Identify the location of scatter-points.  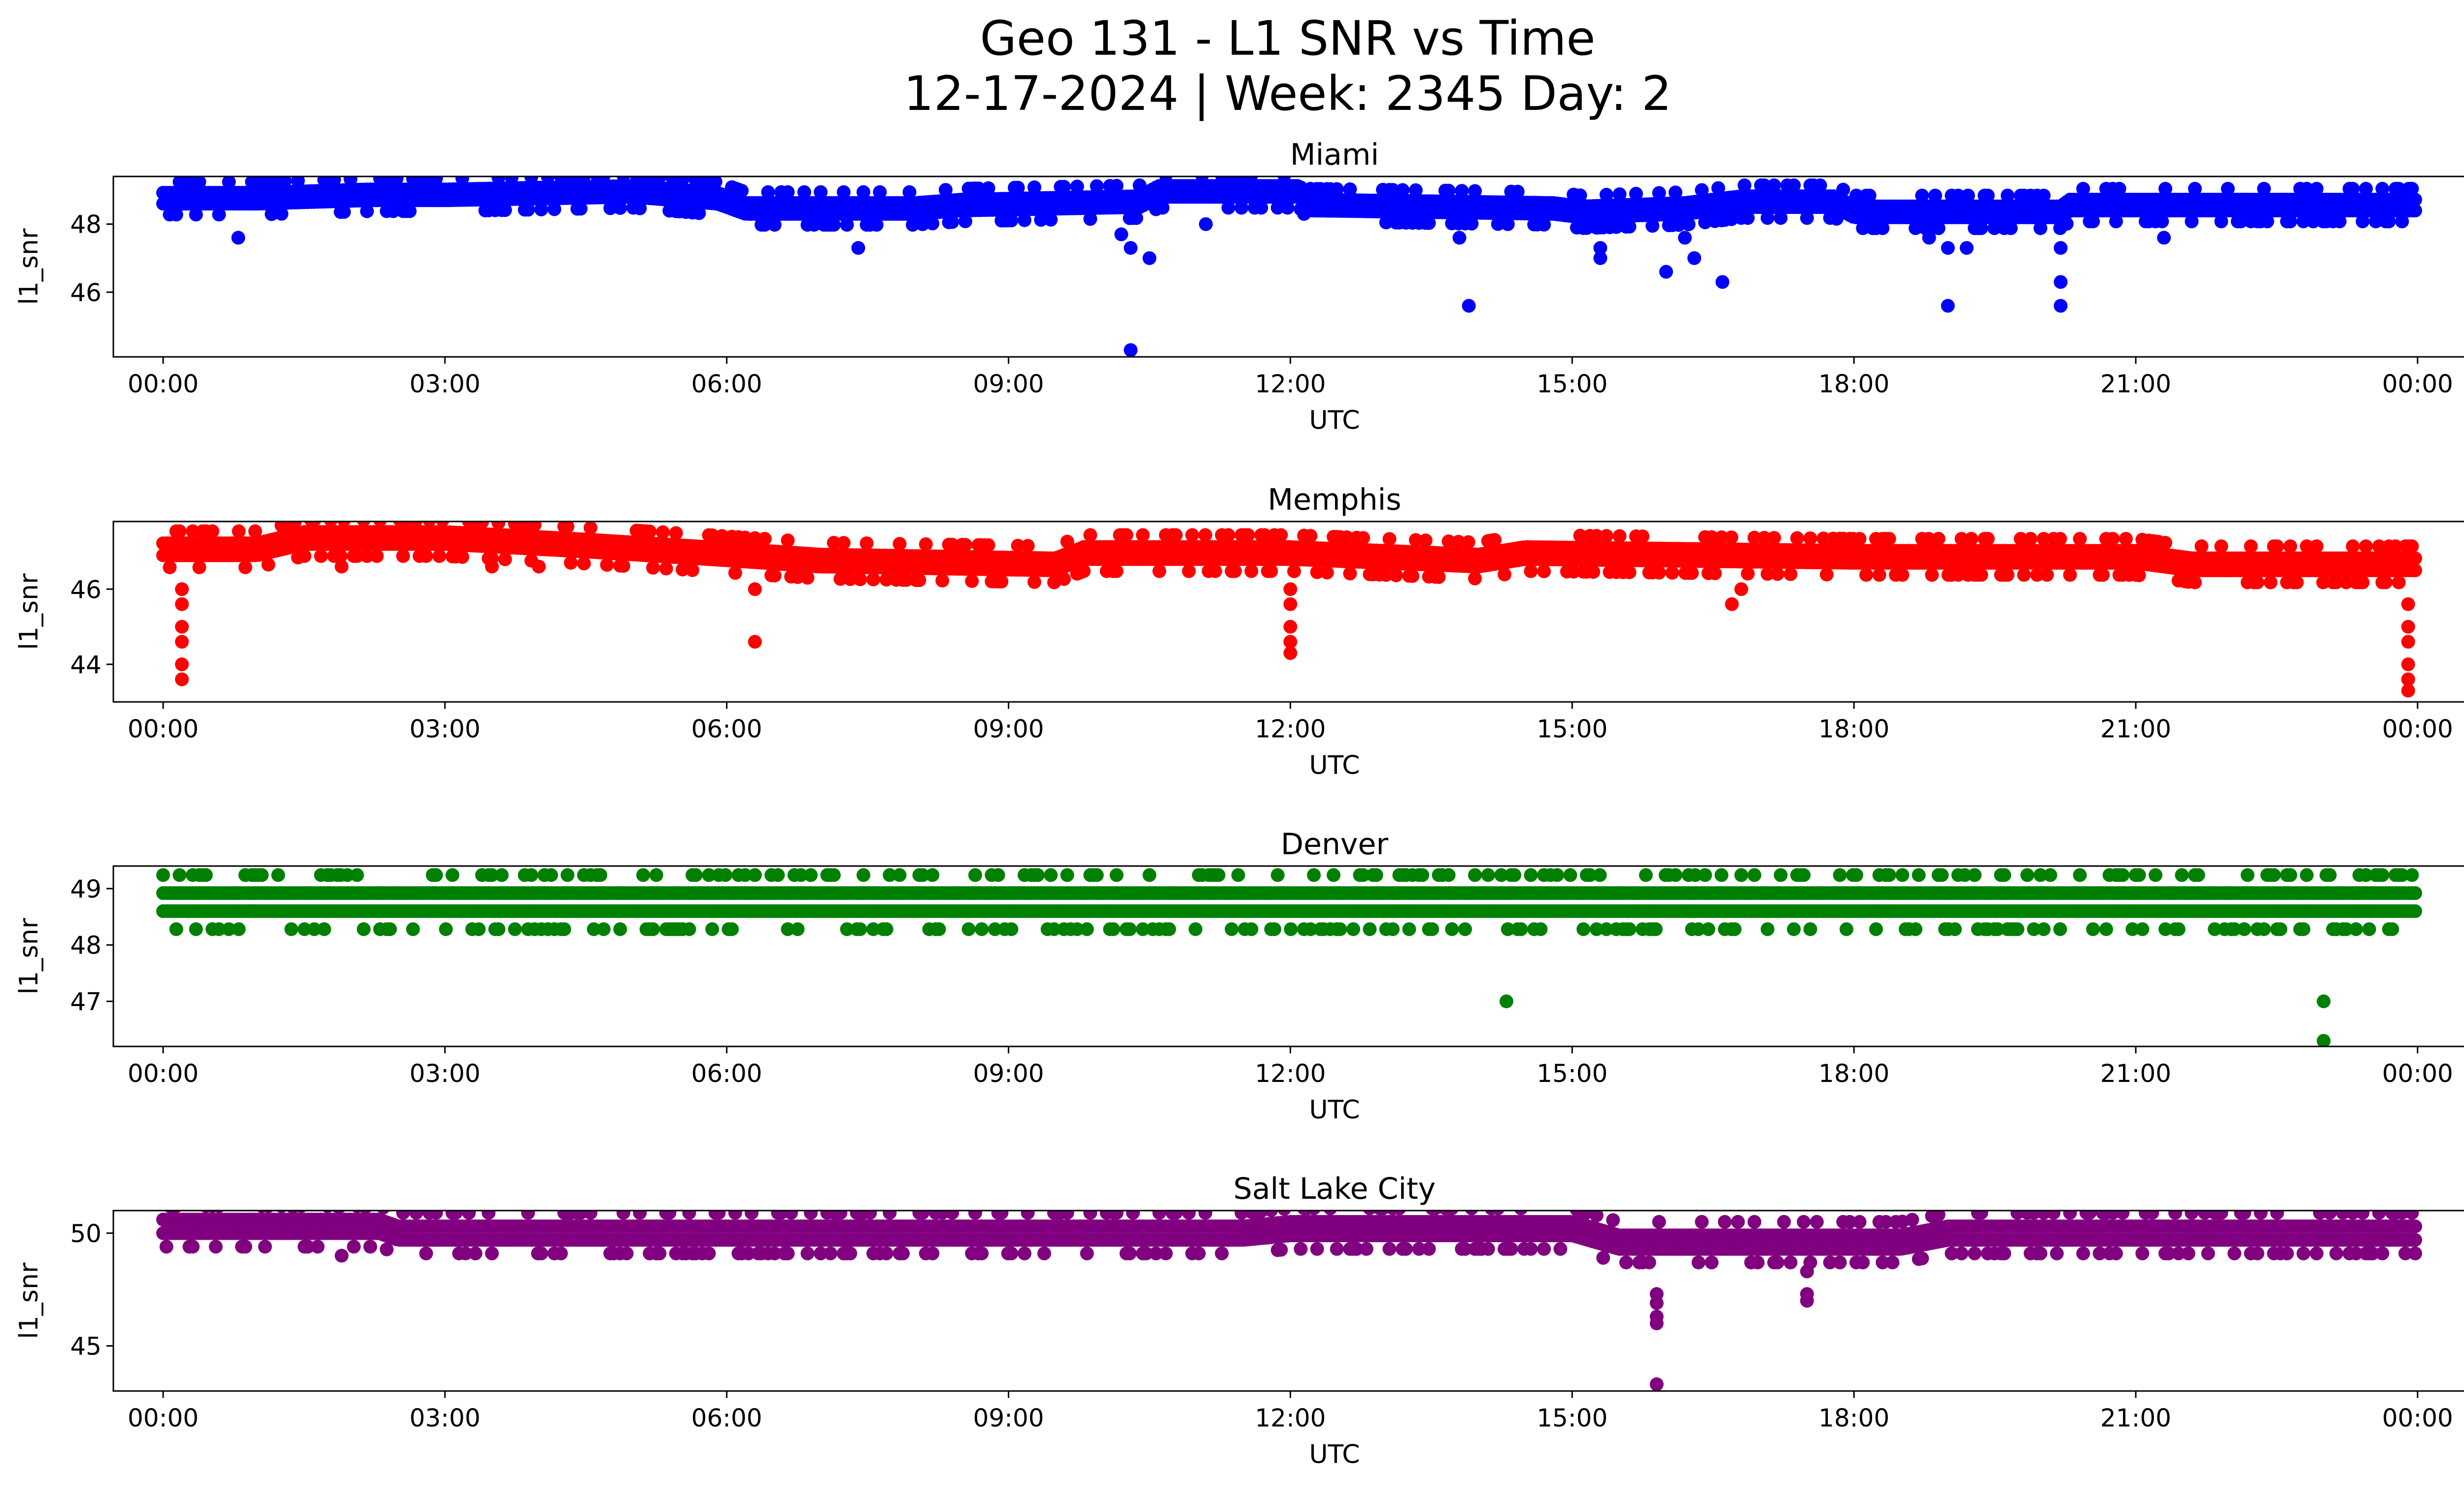
(1289, 957).